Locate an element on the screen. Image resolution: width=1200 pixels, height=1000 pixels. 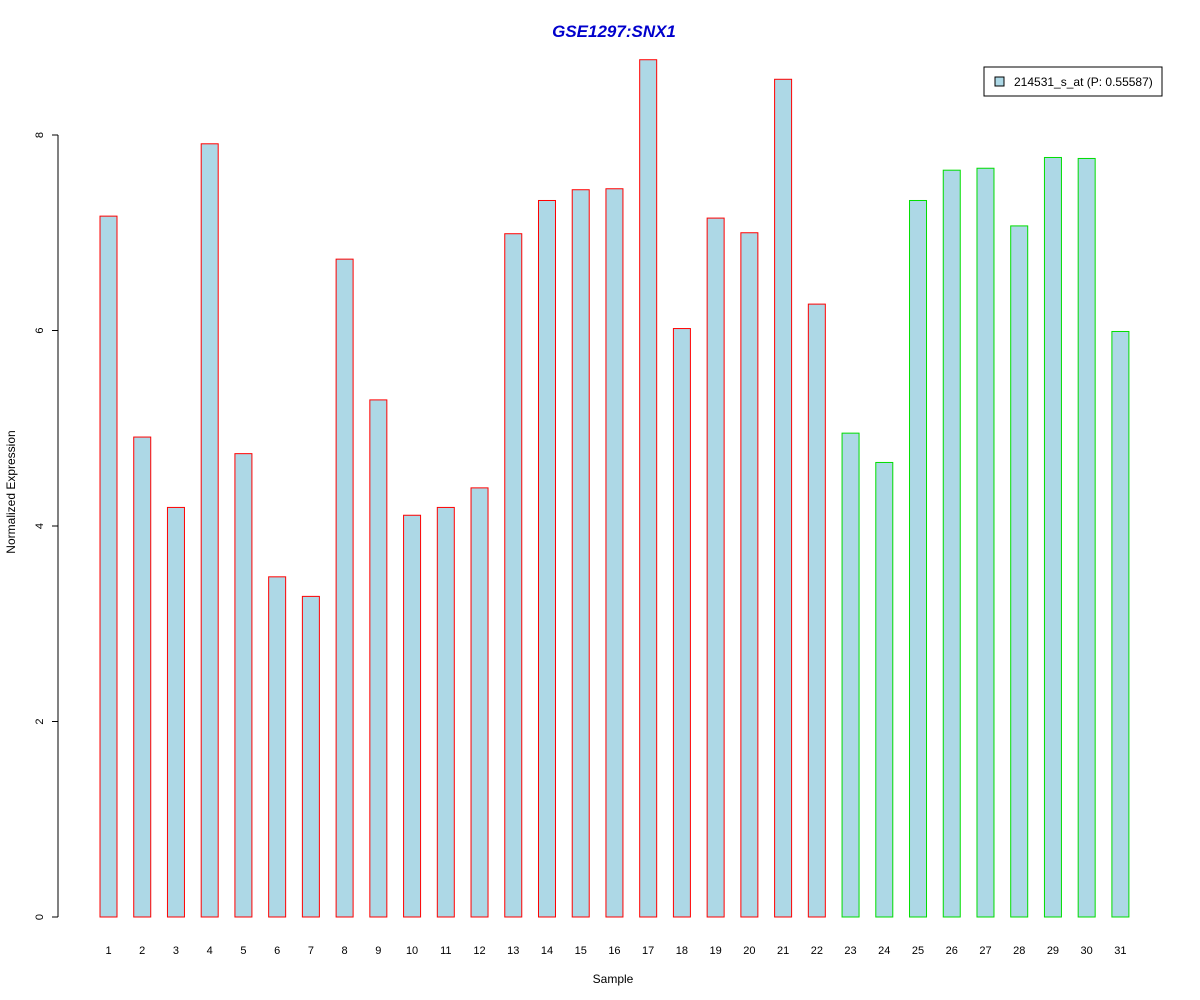
legend-box is located at coordinates (1073, 81).